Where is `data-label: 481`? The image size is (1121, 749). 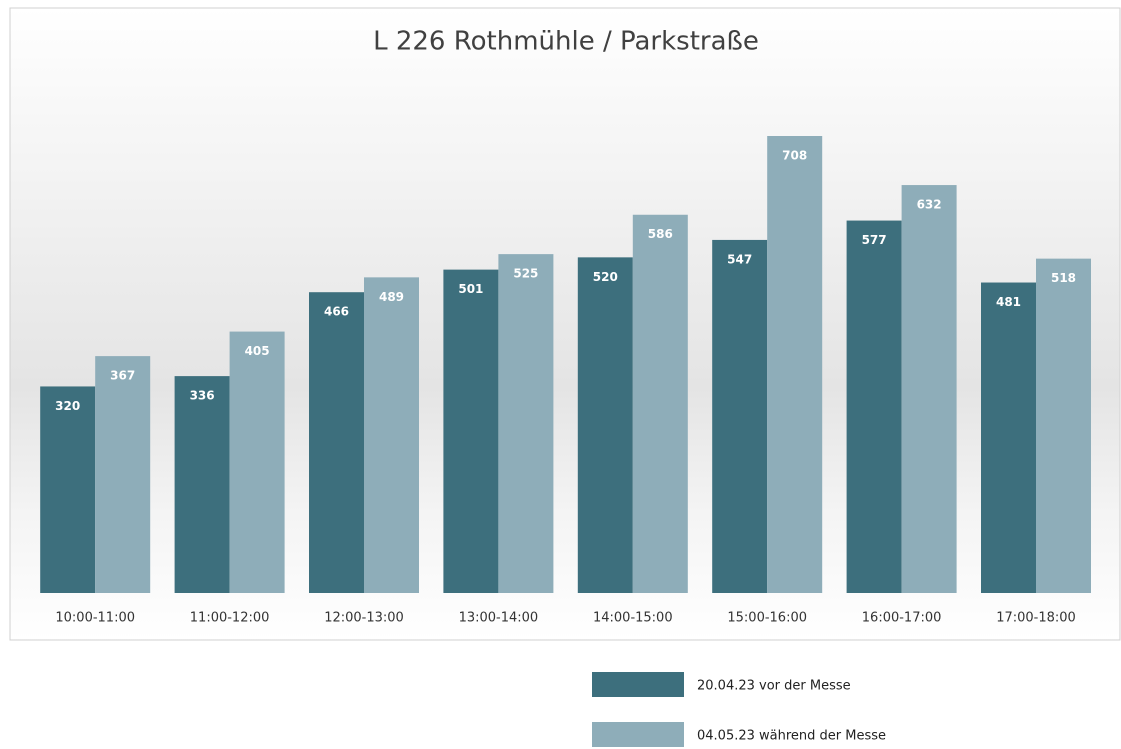
data-label: 481 is located at coordinates (1008, 302).